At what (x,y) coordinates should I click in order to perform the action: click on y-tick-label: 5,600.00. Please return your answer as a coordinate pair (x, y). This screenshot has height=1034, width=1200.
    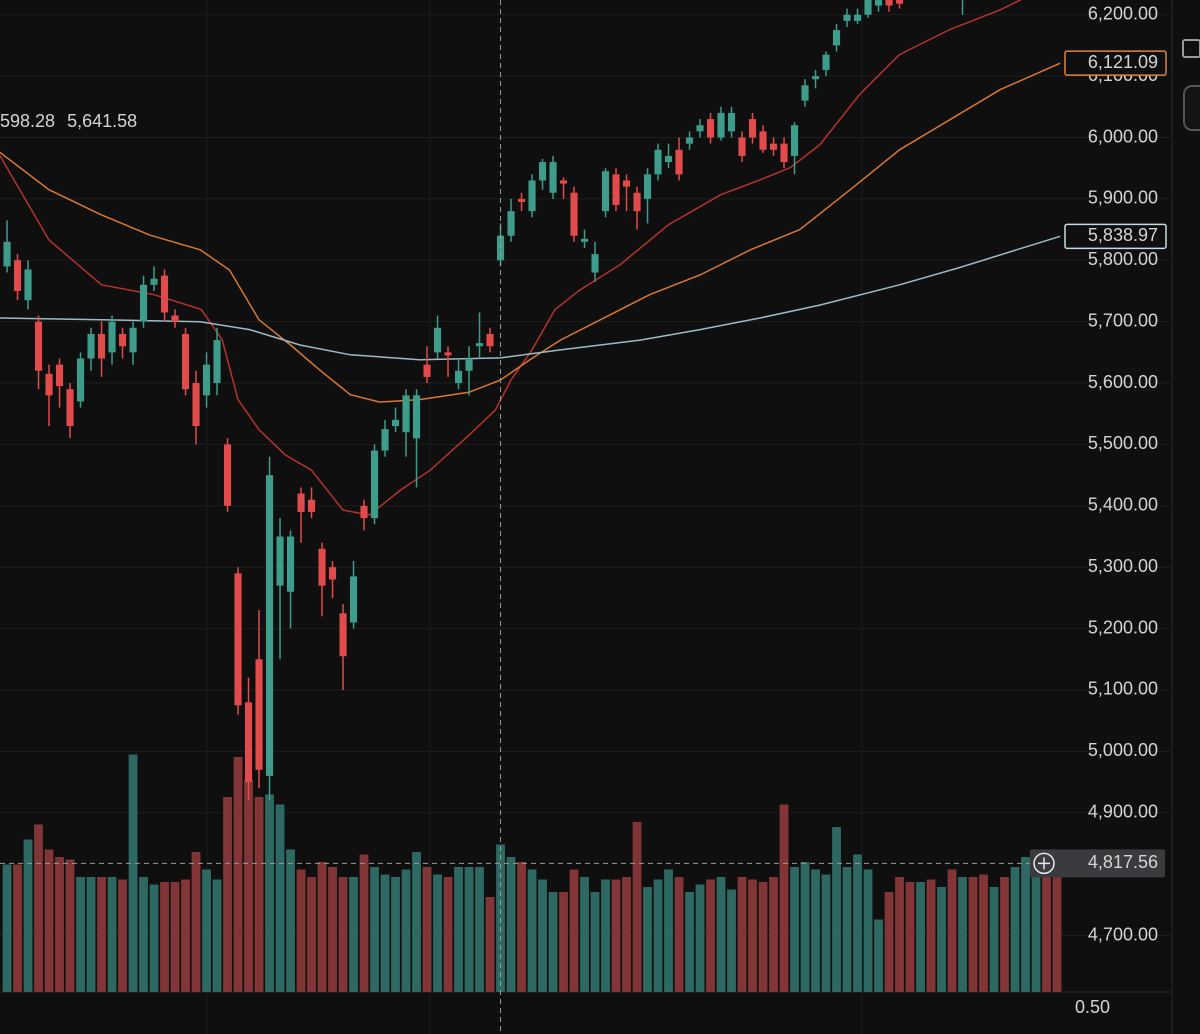
    Looking at the image, I should click on (1123, 382).